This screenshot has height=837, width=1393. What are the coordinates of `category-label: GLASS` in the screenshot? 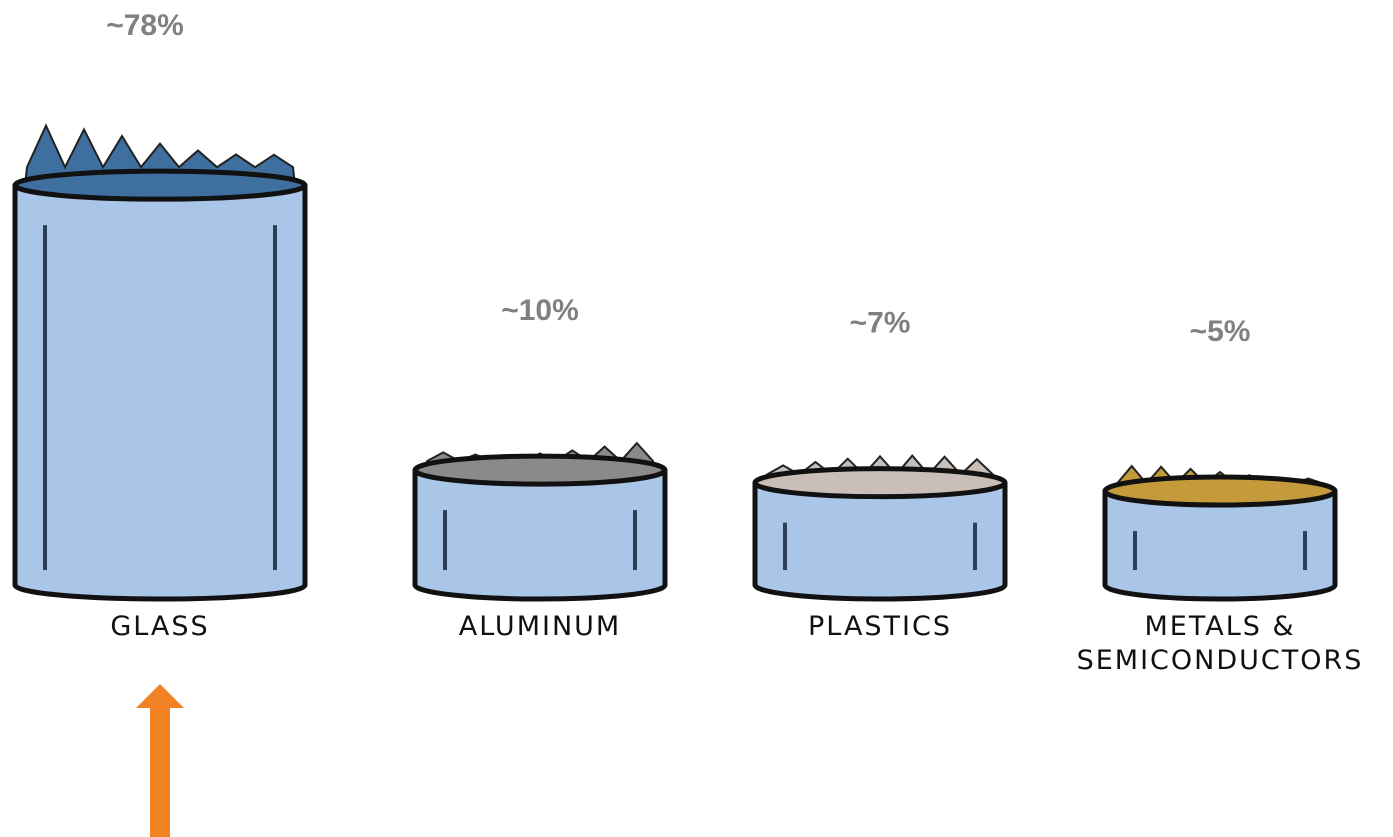 It's located at (160, 626).